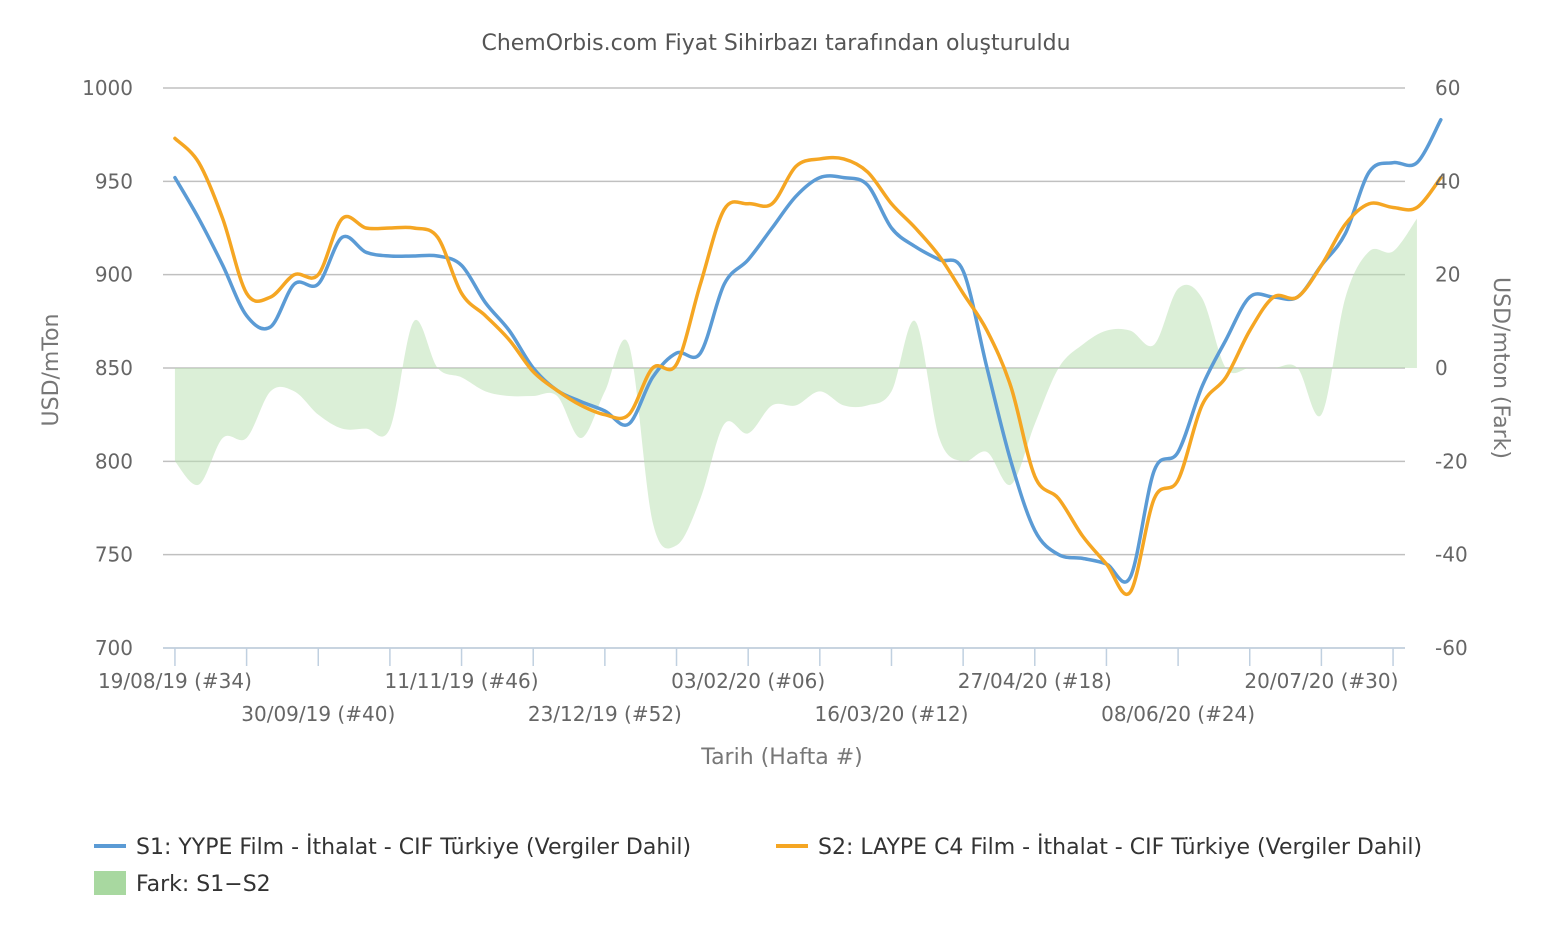 The image size is (1552, 934). I want to click on y2-tick-label: 40, so click(1447, 181).